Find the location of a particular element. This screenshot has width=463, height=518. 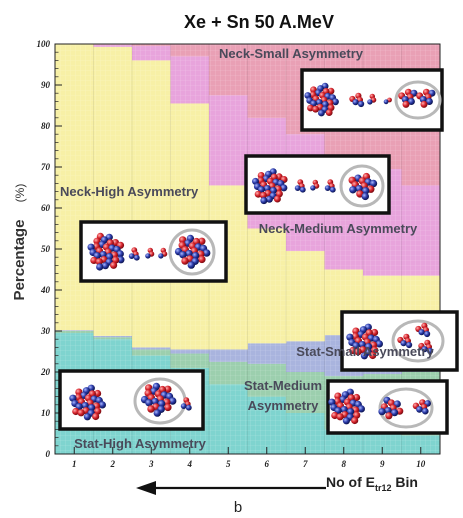

y-axis-label: Percentage is located at coordinates (19, 260).